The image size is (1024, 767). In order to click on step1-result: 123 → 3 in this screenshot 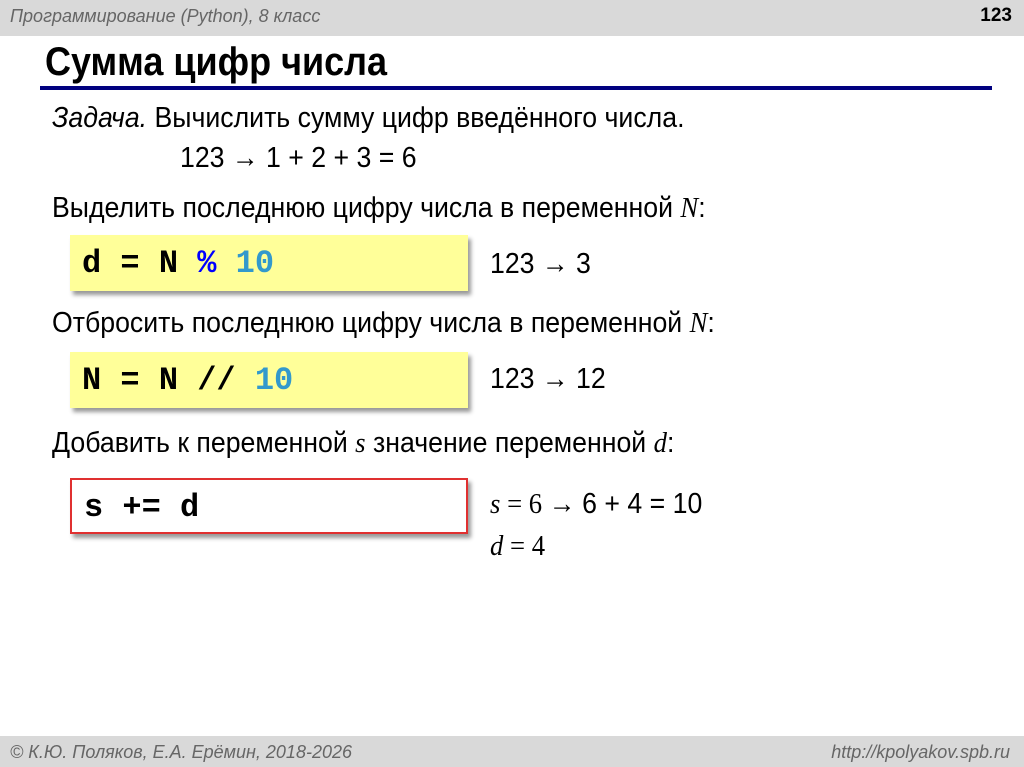, I will do `click(540, 264)`.